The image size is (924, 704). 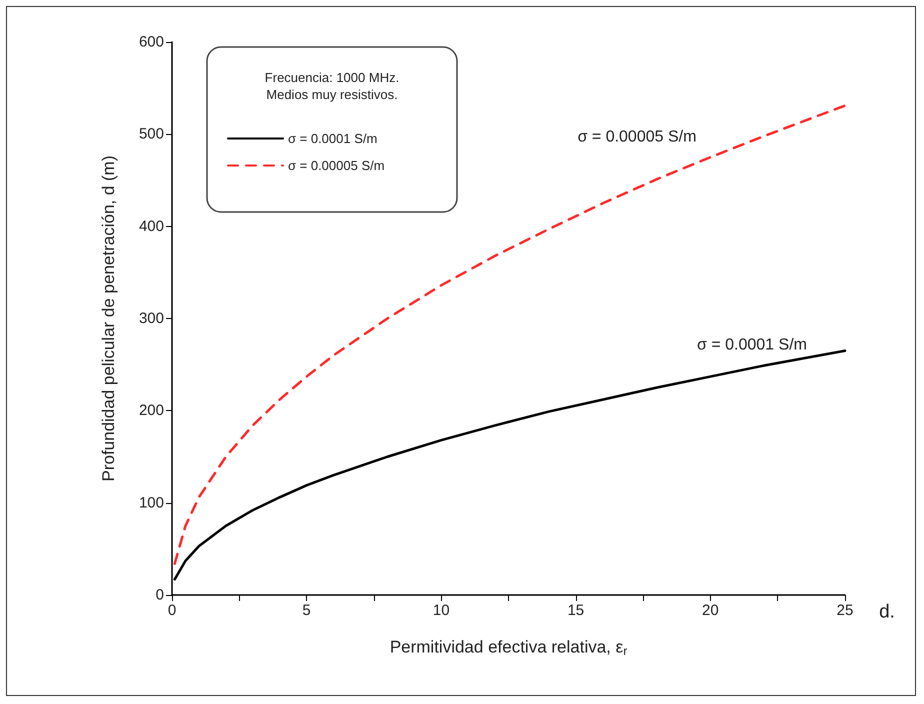 I want to click on y-tick-label: 200, so click(x=151, y=411).